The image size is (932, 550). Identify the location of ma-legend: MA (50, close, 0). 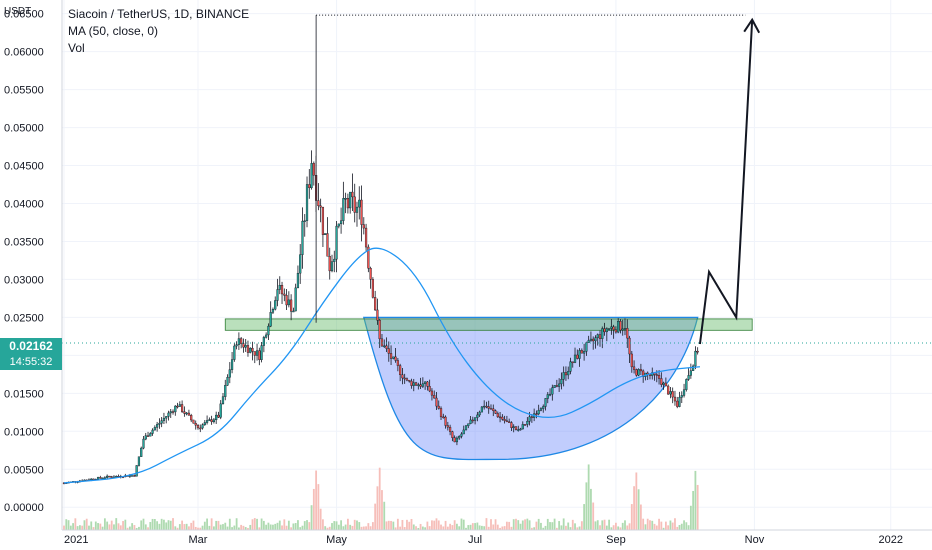
(113, 31).